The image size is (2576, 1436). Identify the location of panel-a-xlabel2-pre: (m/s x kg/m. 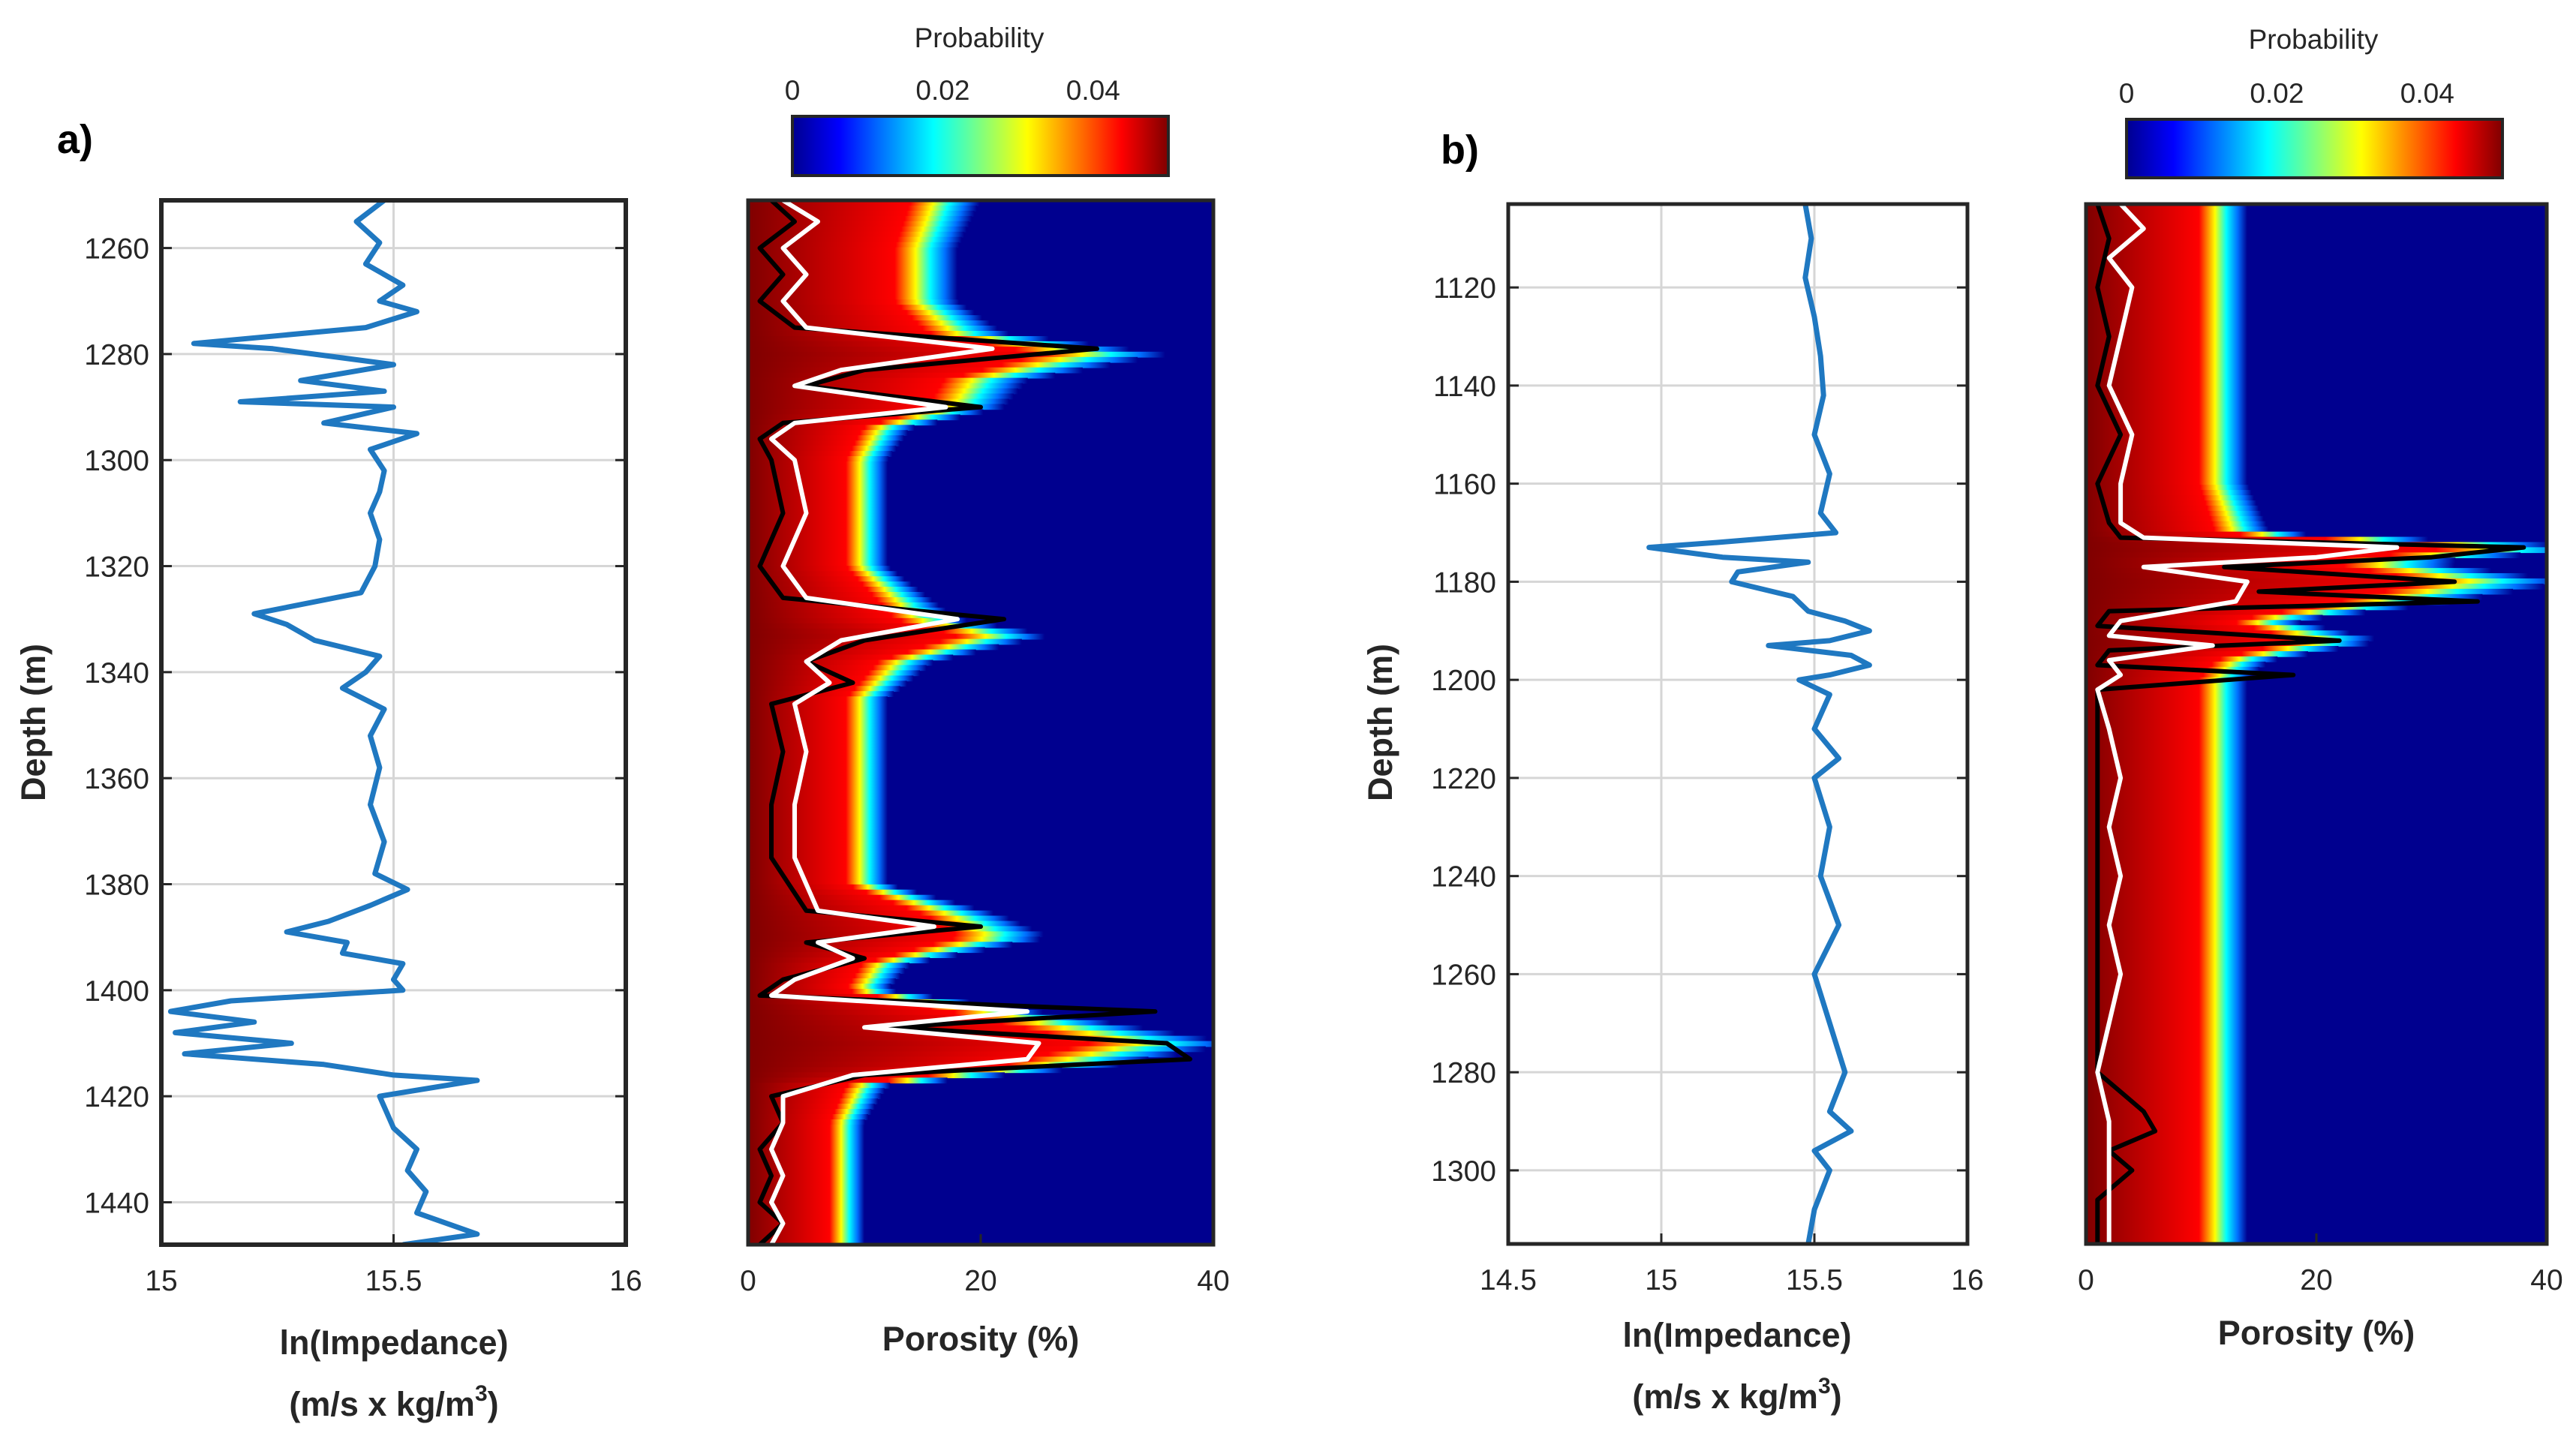
(382, 1404).